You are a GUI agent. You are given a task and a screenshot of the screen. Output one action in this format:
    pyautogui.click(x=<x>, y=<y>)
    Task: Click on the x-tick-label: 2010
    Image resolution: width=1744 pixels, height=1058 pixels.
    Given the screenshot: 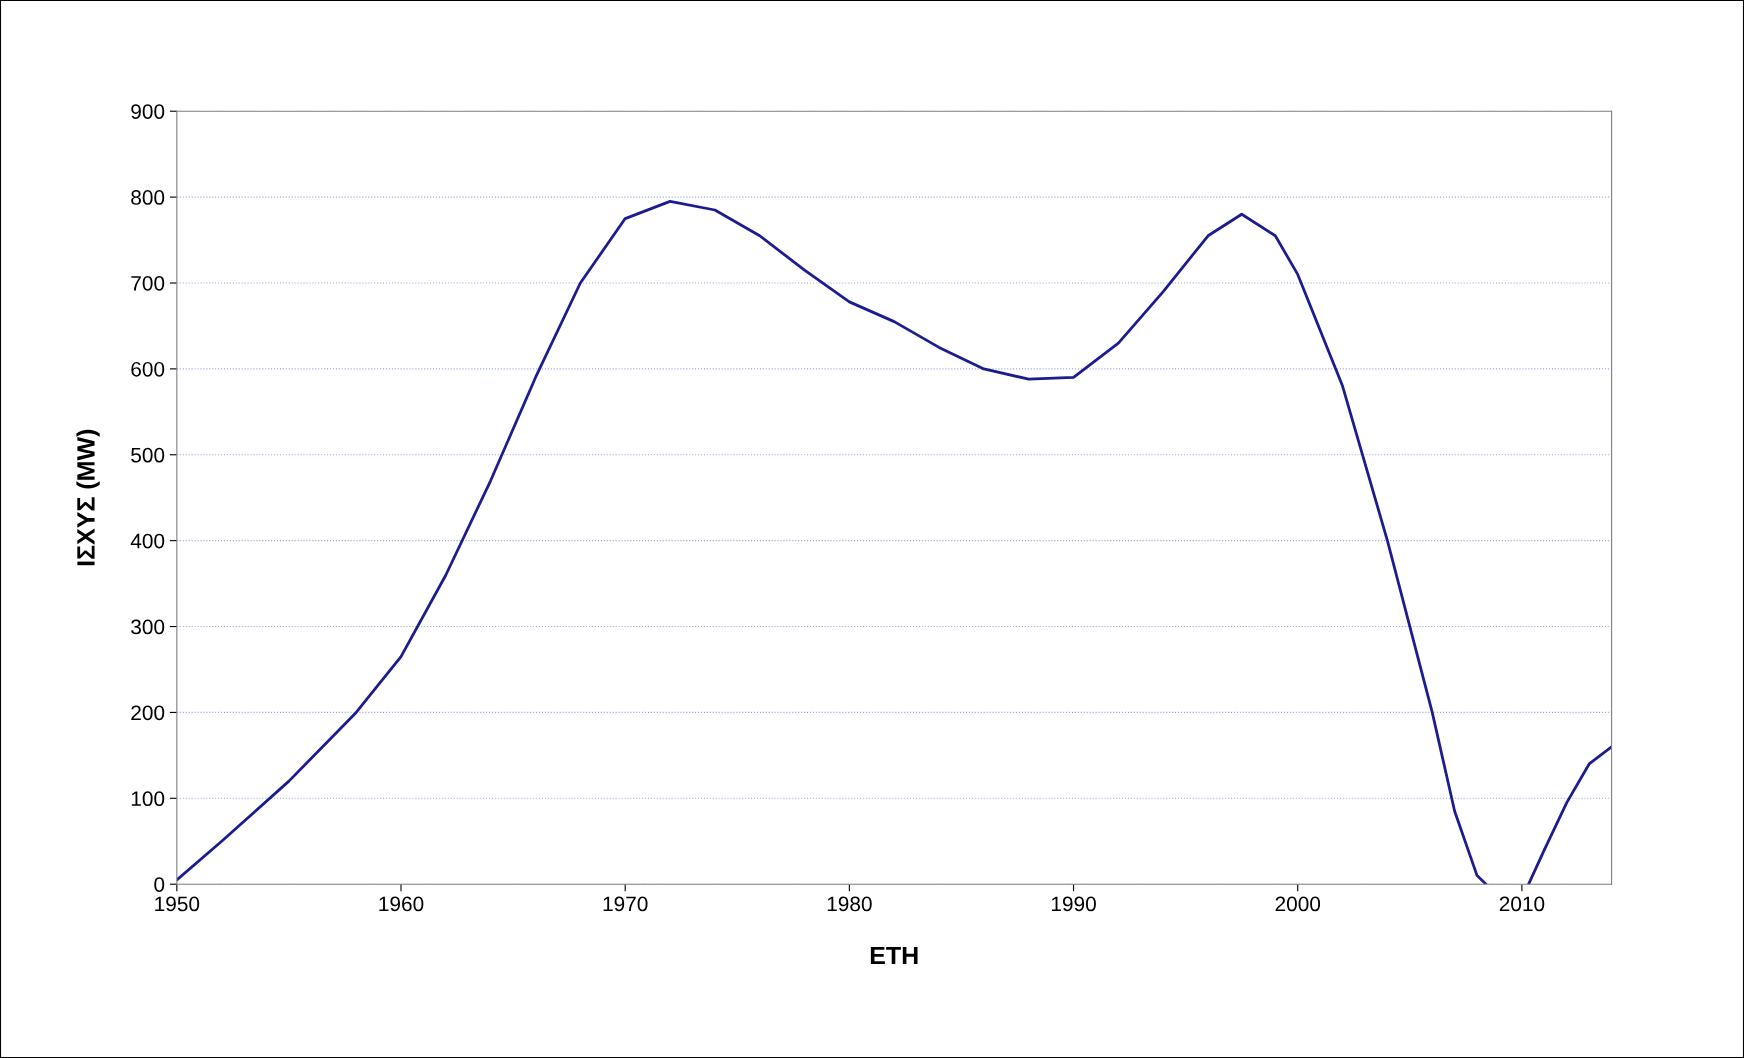 What is the action you would take?
    pyautogui.click(x=1522, y=904)
    